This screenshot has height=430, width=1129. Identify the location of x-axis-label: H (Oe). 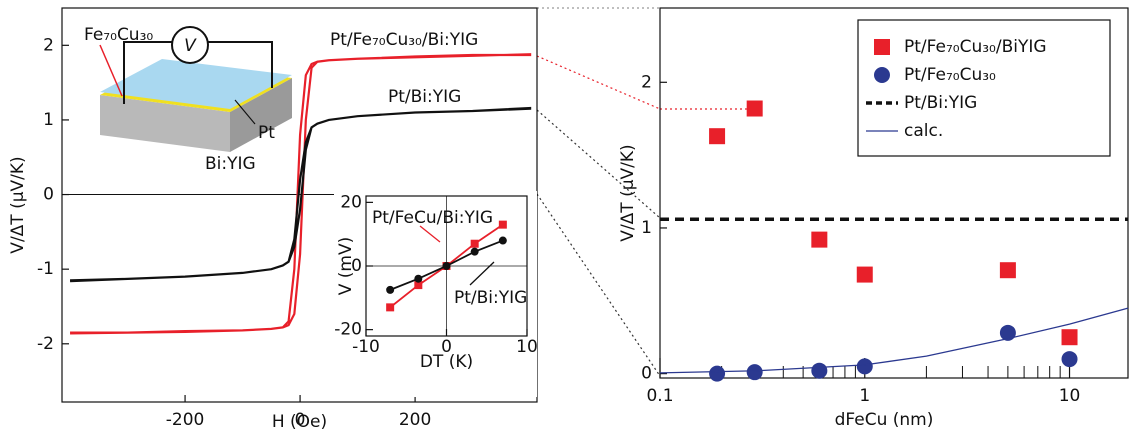
(299, 421).